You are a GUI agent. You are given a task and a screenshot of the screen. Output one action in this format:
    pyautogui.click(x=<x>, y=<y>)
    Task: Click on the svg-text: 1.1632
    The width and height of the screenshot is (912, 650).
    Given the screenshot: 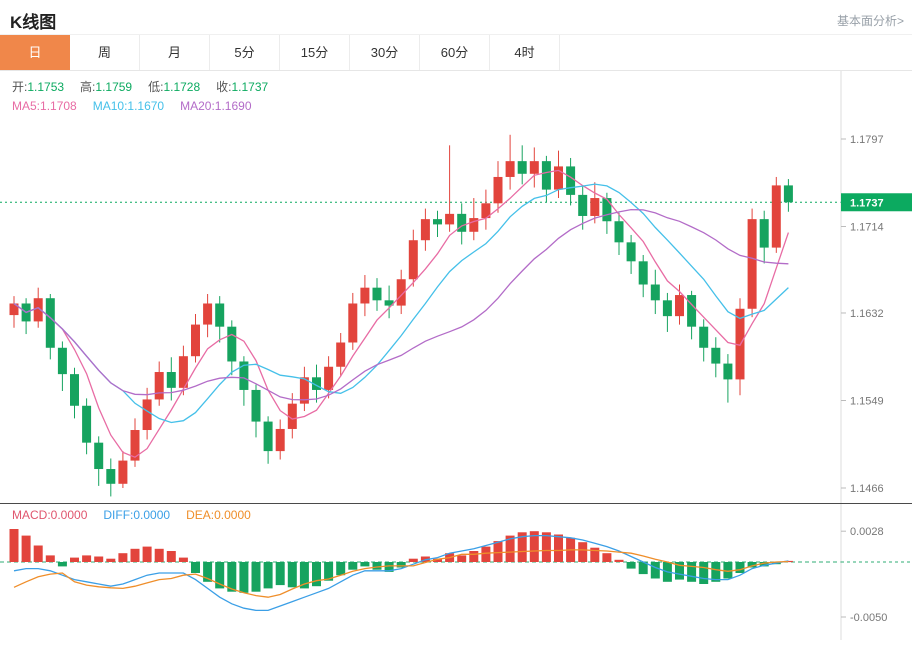 What is the action you would take?
    pyautogui.click(x=867, y=314)
    